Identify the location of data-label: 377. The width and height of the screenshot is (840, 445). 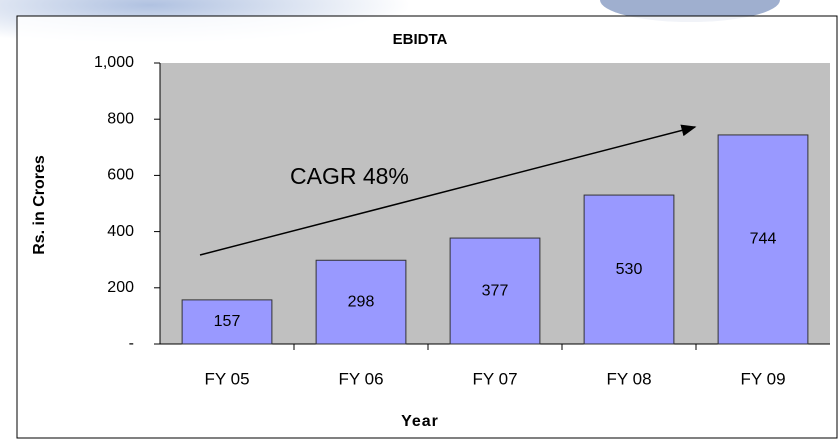
(495, 290).